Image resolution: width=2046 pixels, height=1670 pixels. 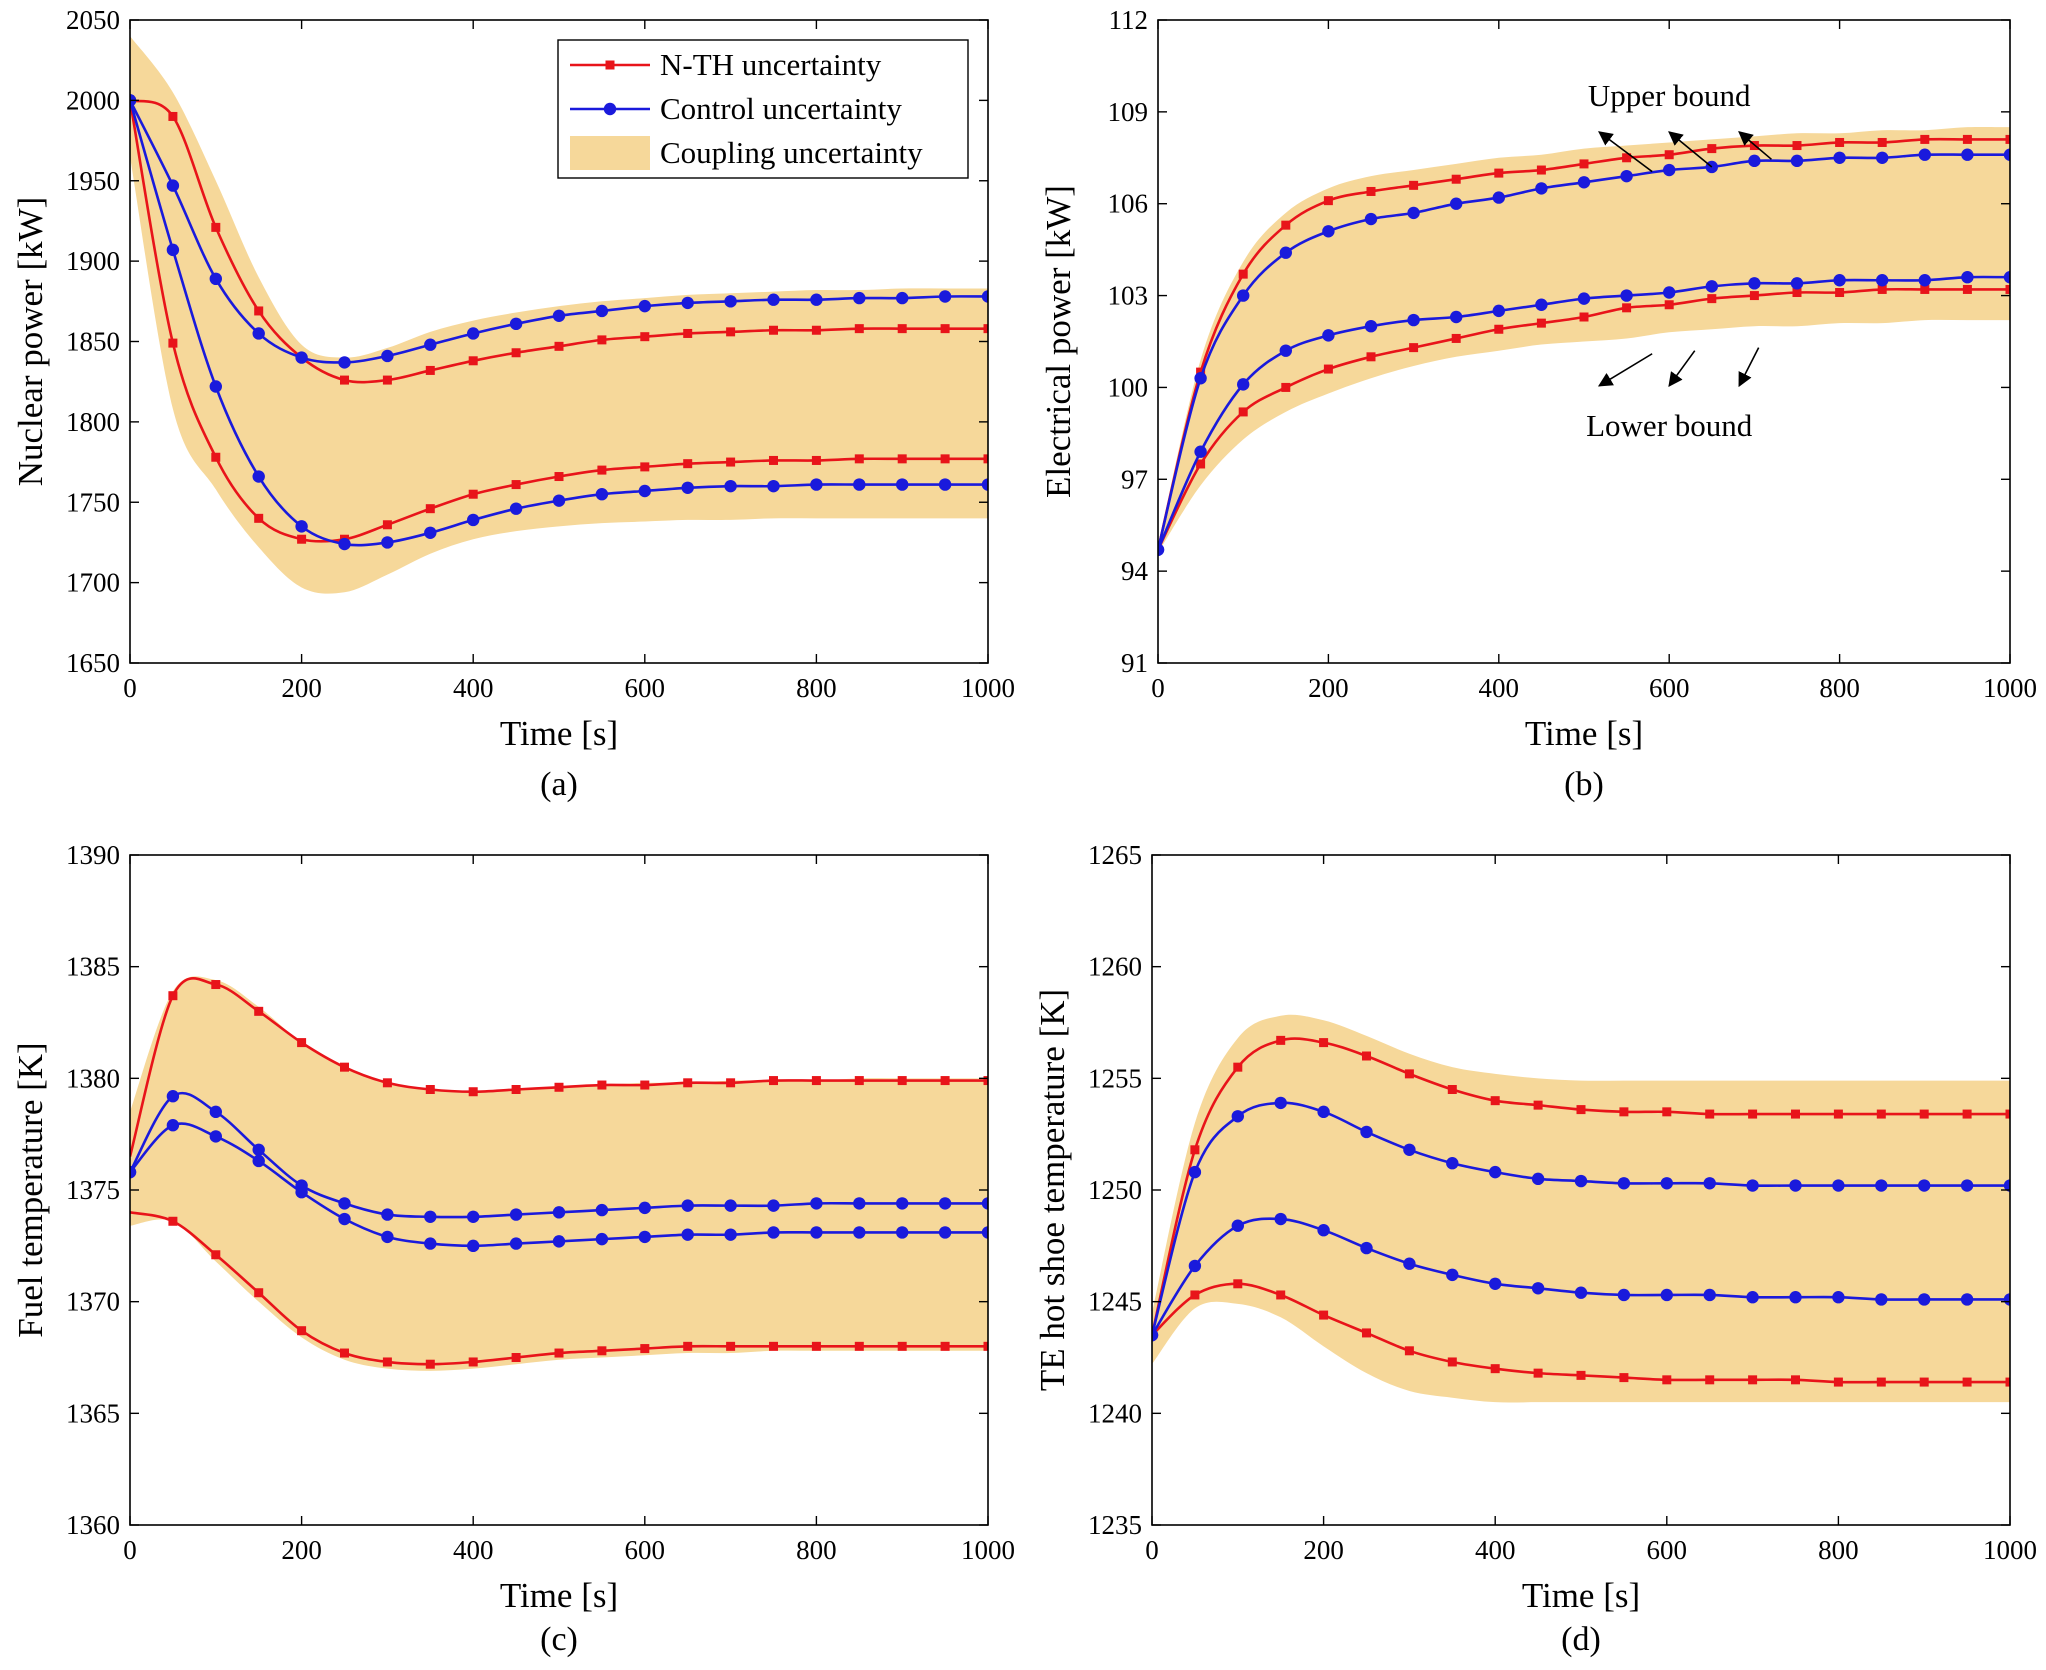 I want to click on annotation-arrow, so click(x=1682, y=368).